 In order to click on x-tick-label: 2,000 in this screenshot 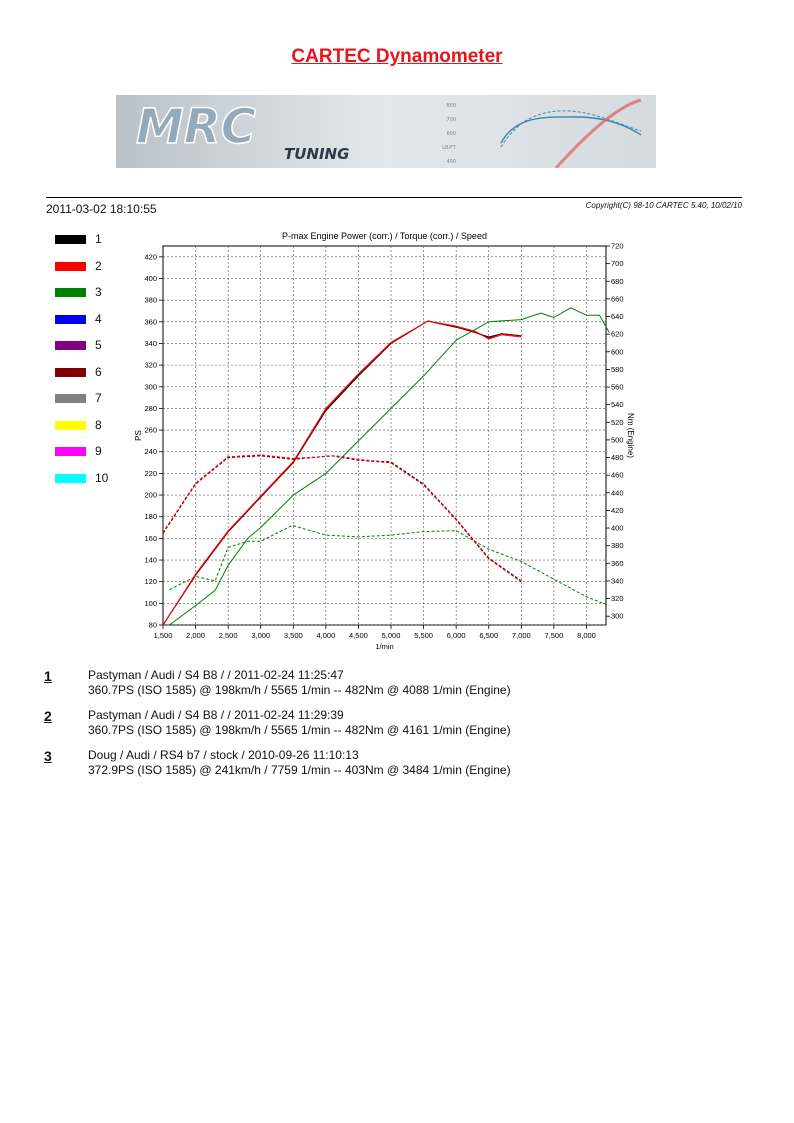, I will do `click(195, 635)`.